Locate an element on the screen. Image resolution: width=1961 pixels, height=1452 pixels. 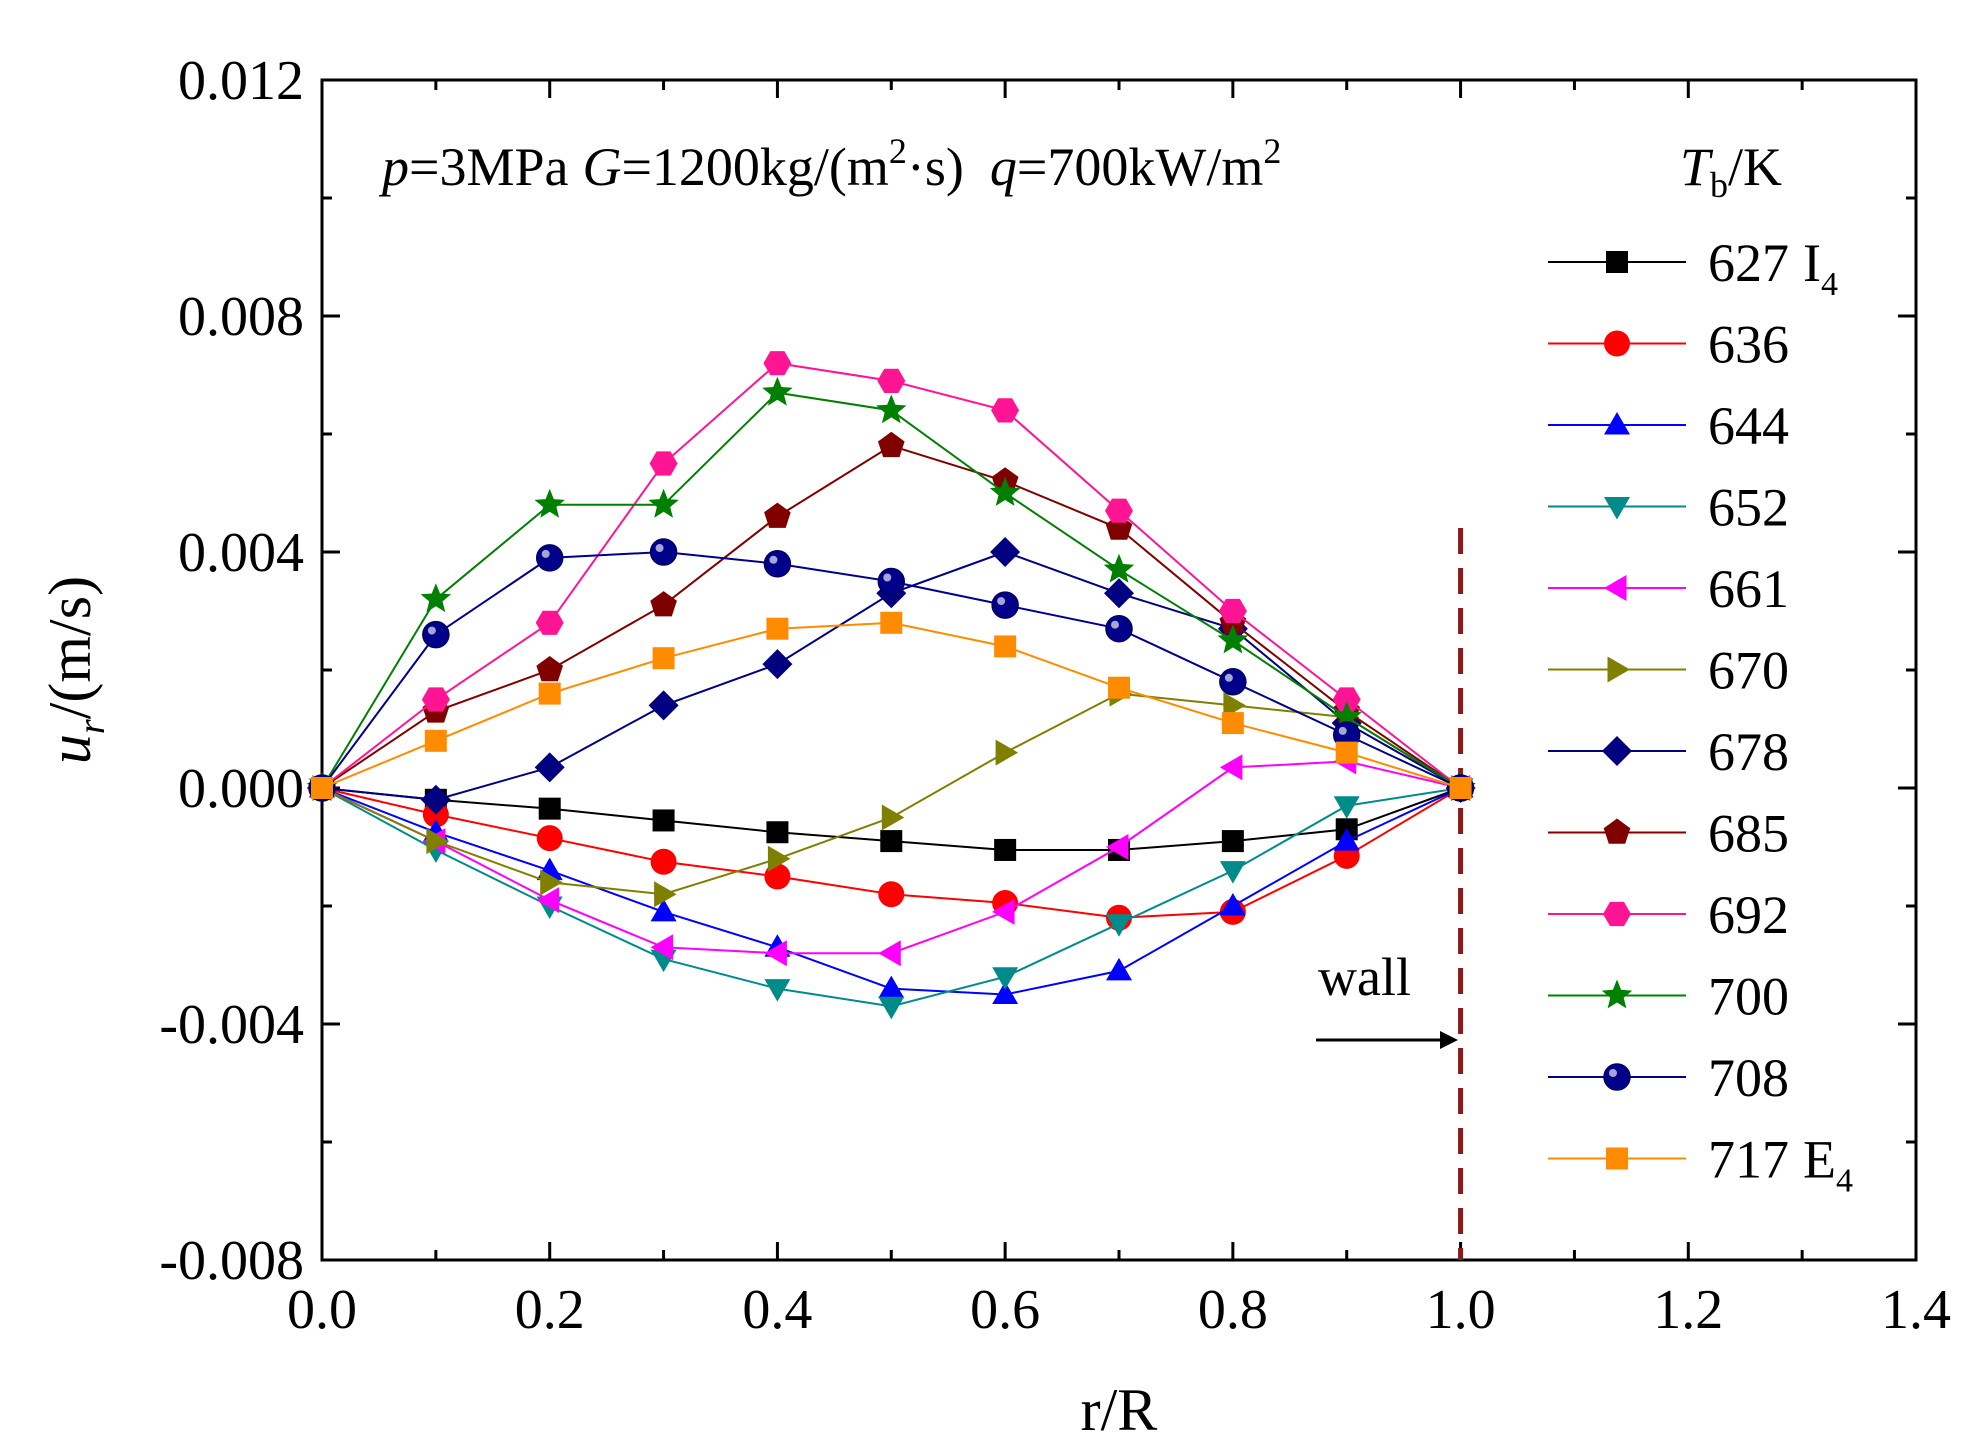
g-tail: ·s) is located at coordinates (935, 167).